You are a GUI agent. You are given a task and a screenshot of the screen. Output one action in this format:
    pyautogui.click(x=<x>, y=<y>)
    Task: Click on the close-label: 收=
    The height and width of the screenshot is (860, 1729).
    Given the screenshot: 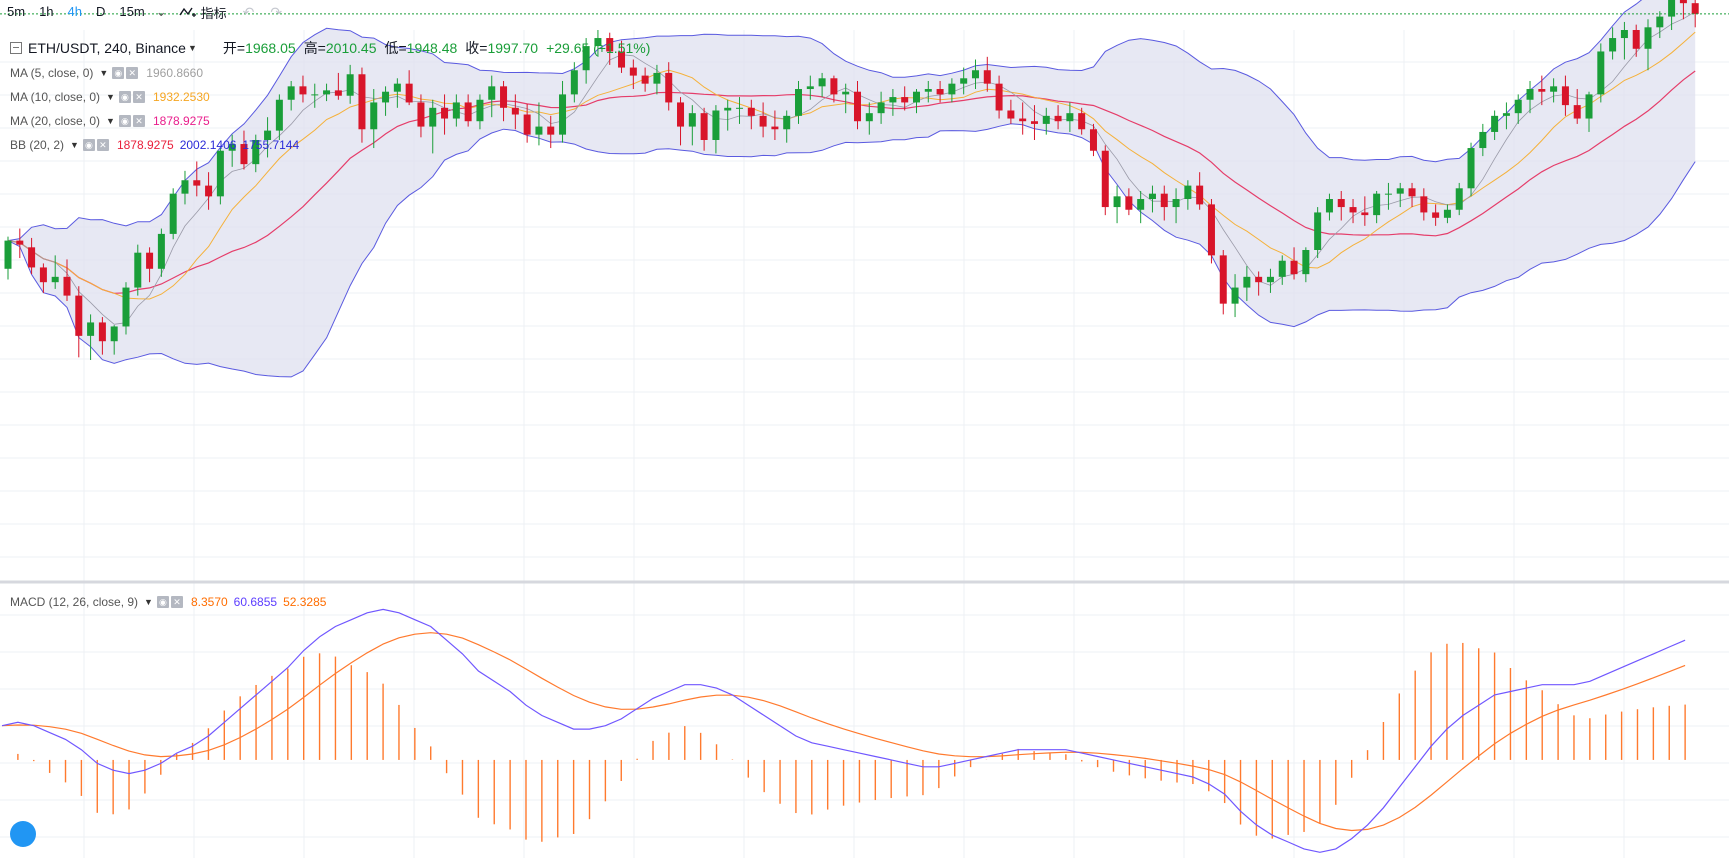 What is the action you would take?
    pyautogui.click(x=476, y=48)
    